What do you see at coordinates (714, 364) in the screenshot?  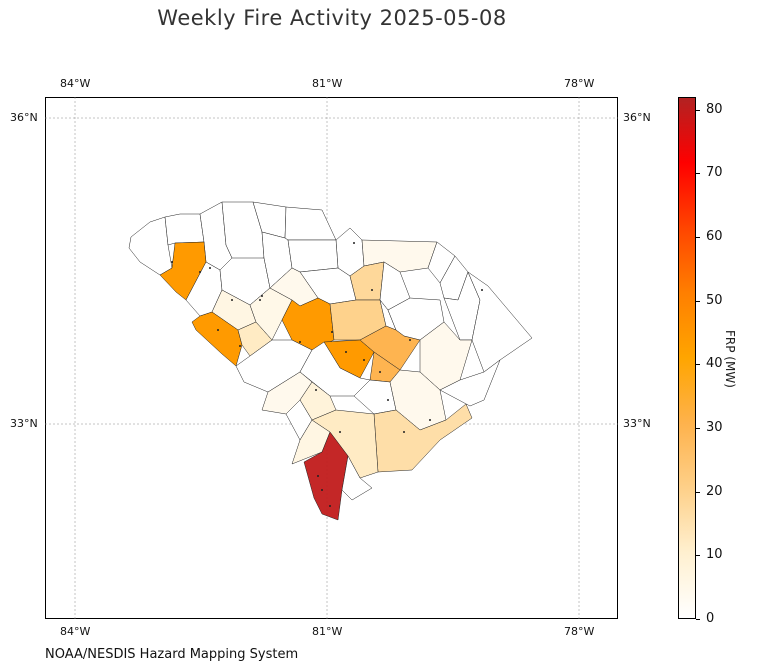 I see `colorbar-tick-label: 40` at bounding box center [714, 364].